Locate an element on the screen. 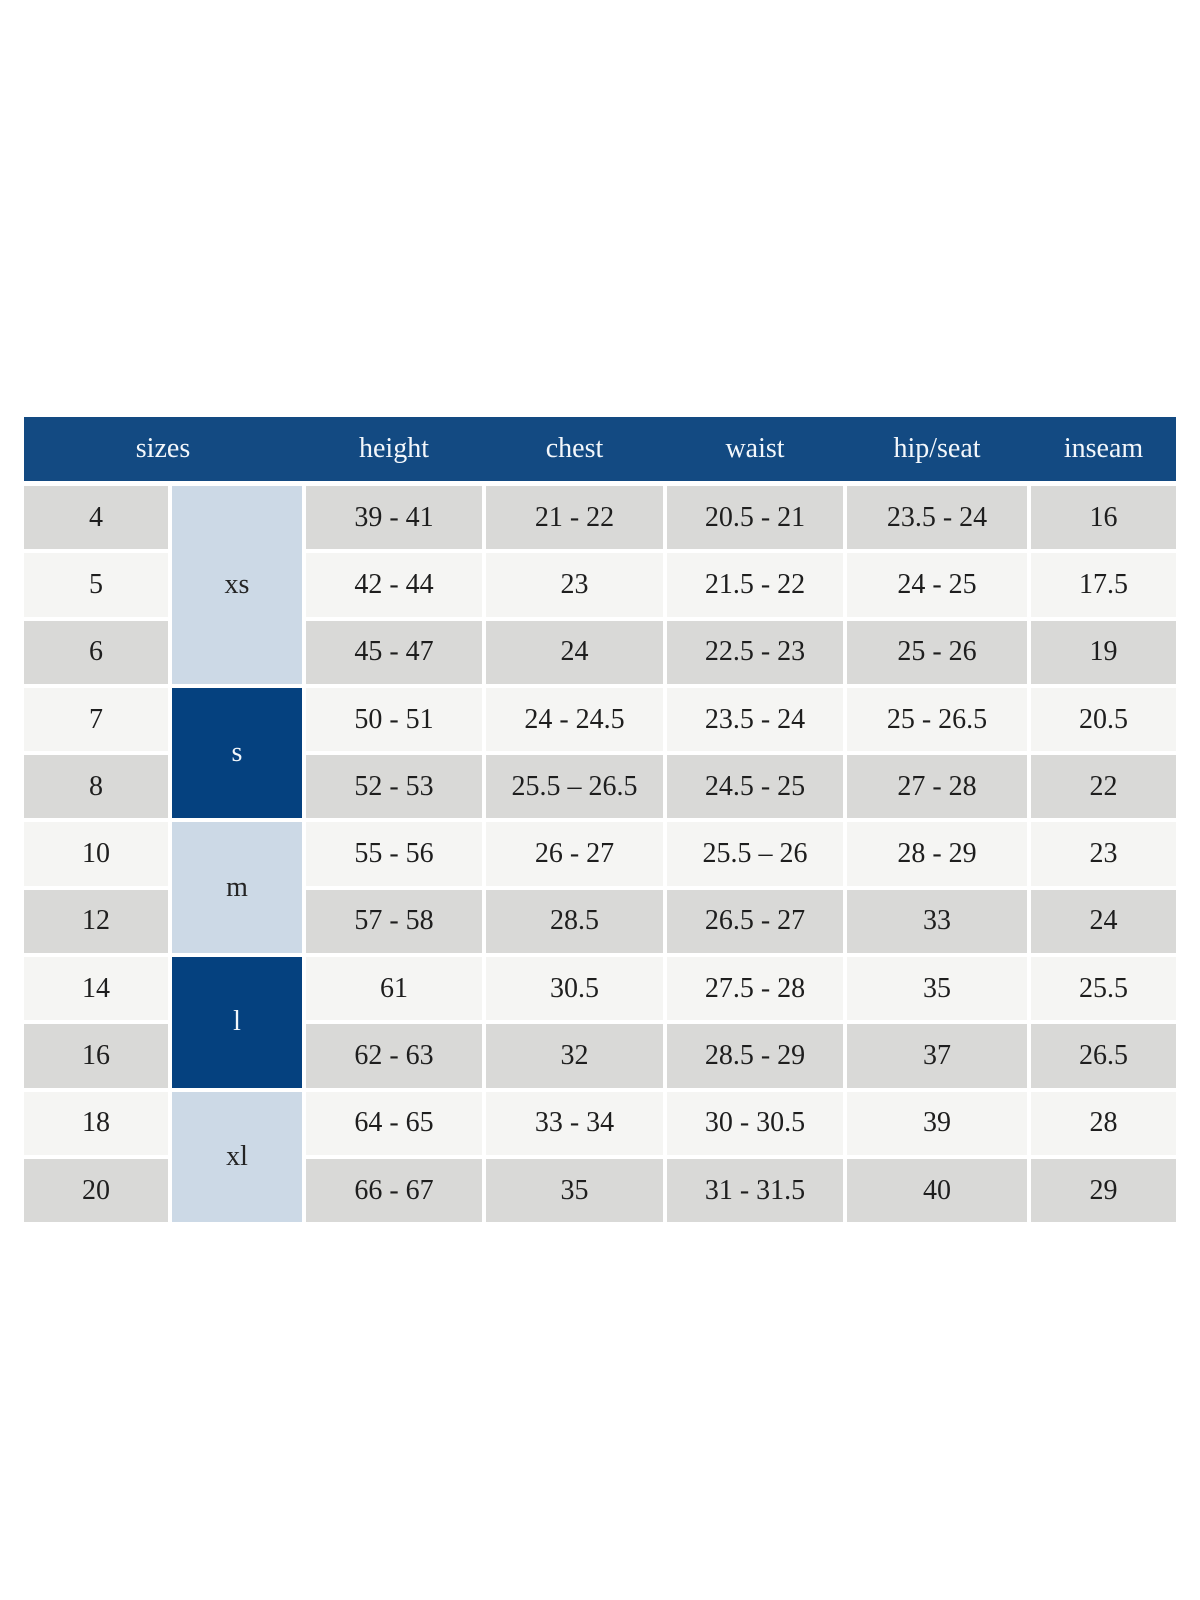 Image resolution: width=1200 pixels, height=1600 pixels. hip-seat-cell: 23.5 - 24 is located at coordinates (937, 518).